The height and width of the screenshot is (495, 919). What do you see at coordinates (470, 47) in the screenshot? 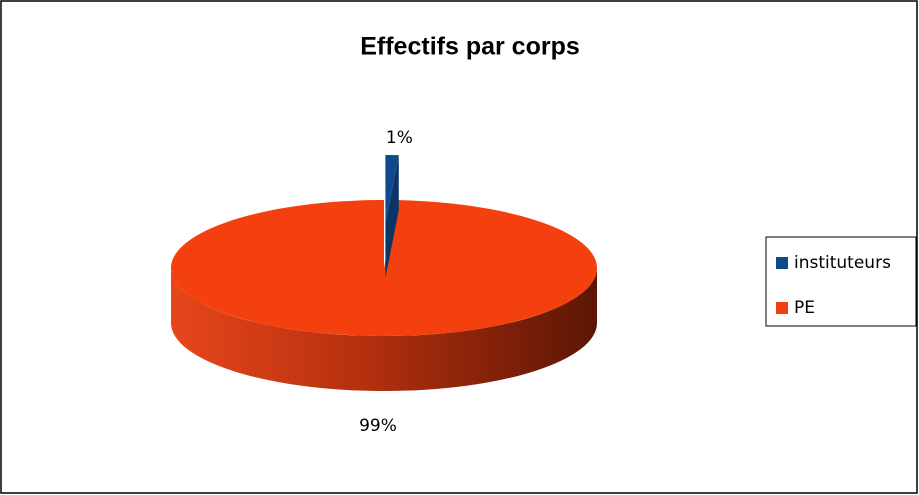
I see `chart-title: Effectifs par corps` at bounding box center [470, 47].